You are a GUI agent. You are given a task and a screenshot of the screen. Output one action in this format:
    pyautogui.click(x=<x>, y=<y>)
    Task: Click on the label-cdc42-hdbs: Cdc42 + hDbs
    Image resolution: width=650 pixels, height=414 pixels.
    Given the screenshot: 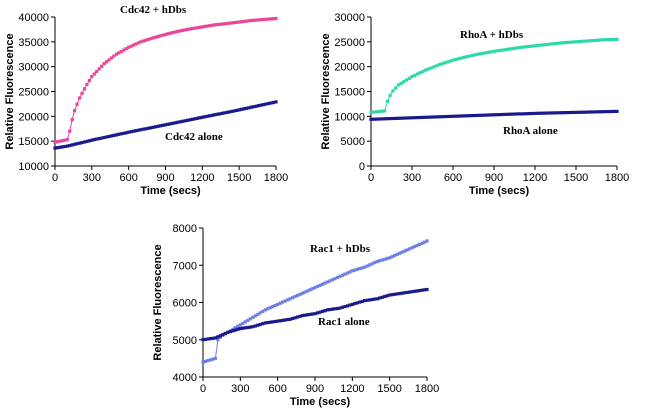 What is the action you would take?
    pyautogui.click(x=153, y=10)
    